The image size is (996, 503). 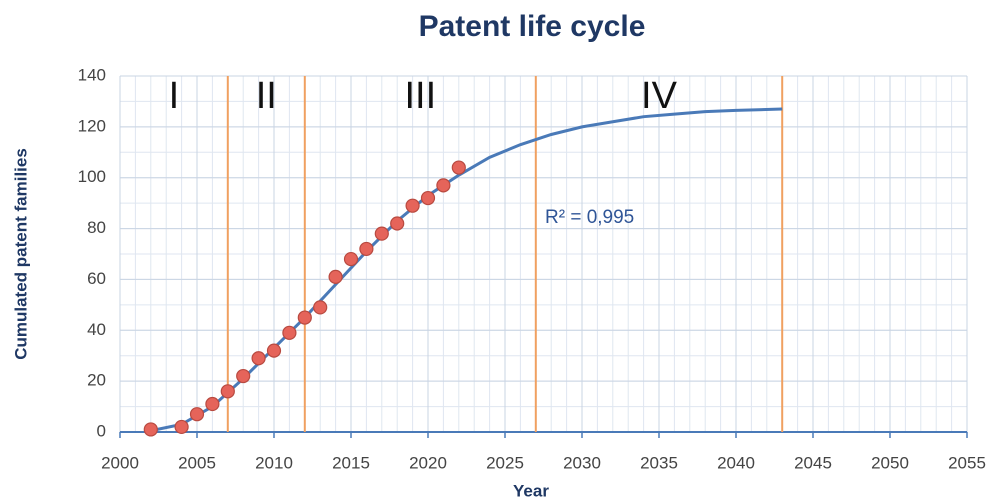 I want to click on x-tick-label: 2000, so click(x=120, y=462).